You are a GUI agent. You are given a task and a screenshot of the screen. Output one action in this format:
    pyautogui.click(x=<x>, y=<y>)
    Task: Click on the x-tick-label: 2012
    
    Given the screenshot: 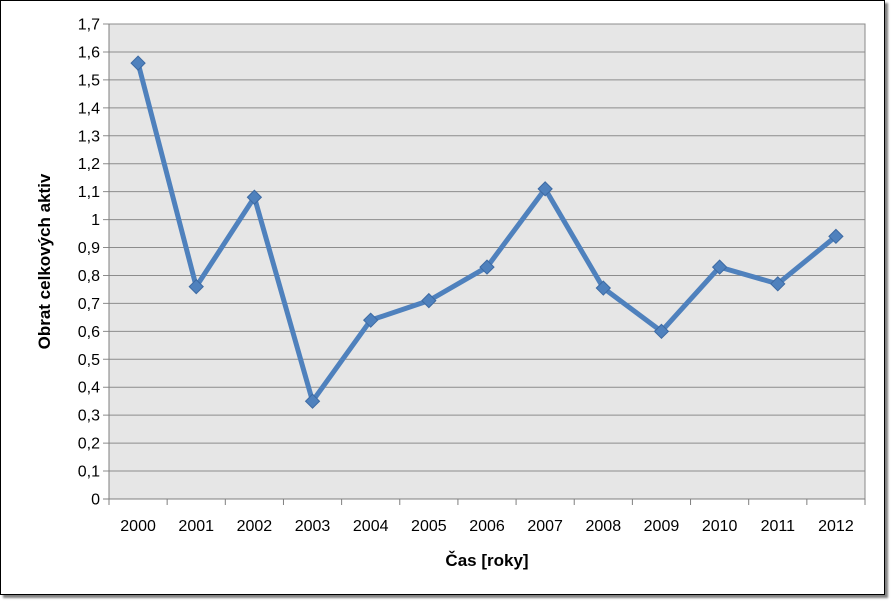 What is the action you would take?
    pyautogui.click(x=836, y=526)
    